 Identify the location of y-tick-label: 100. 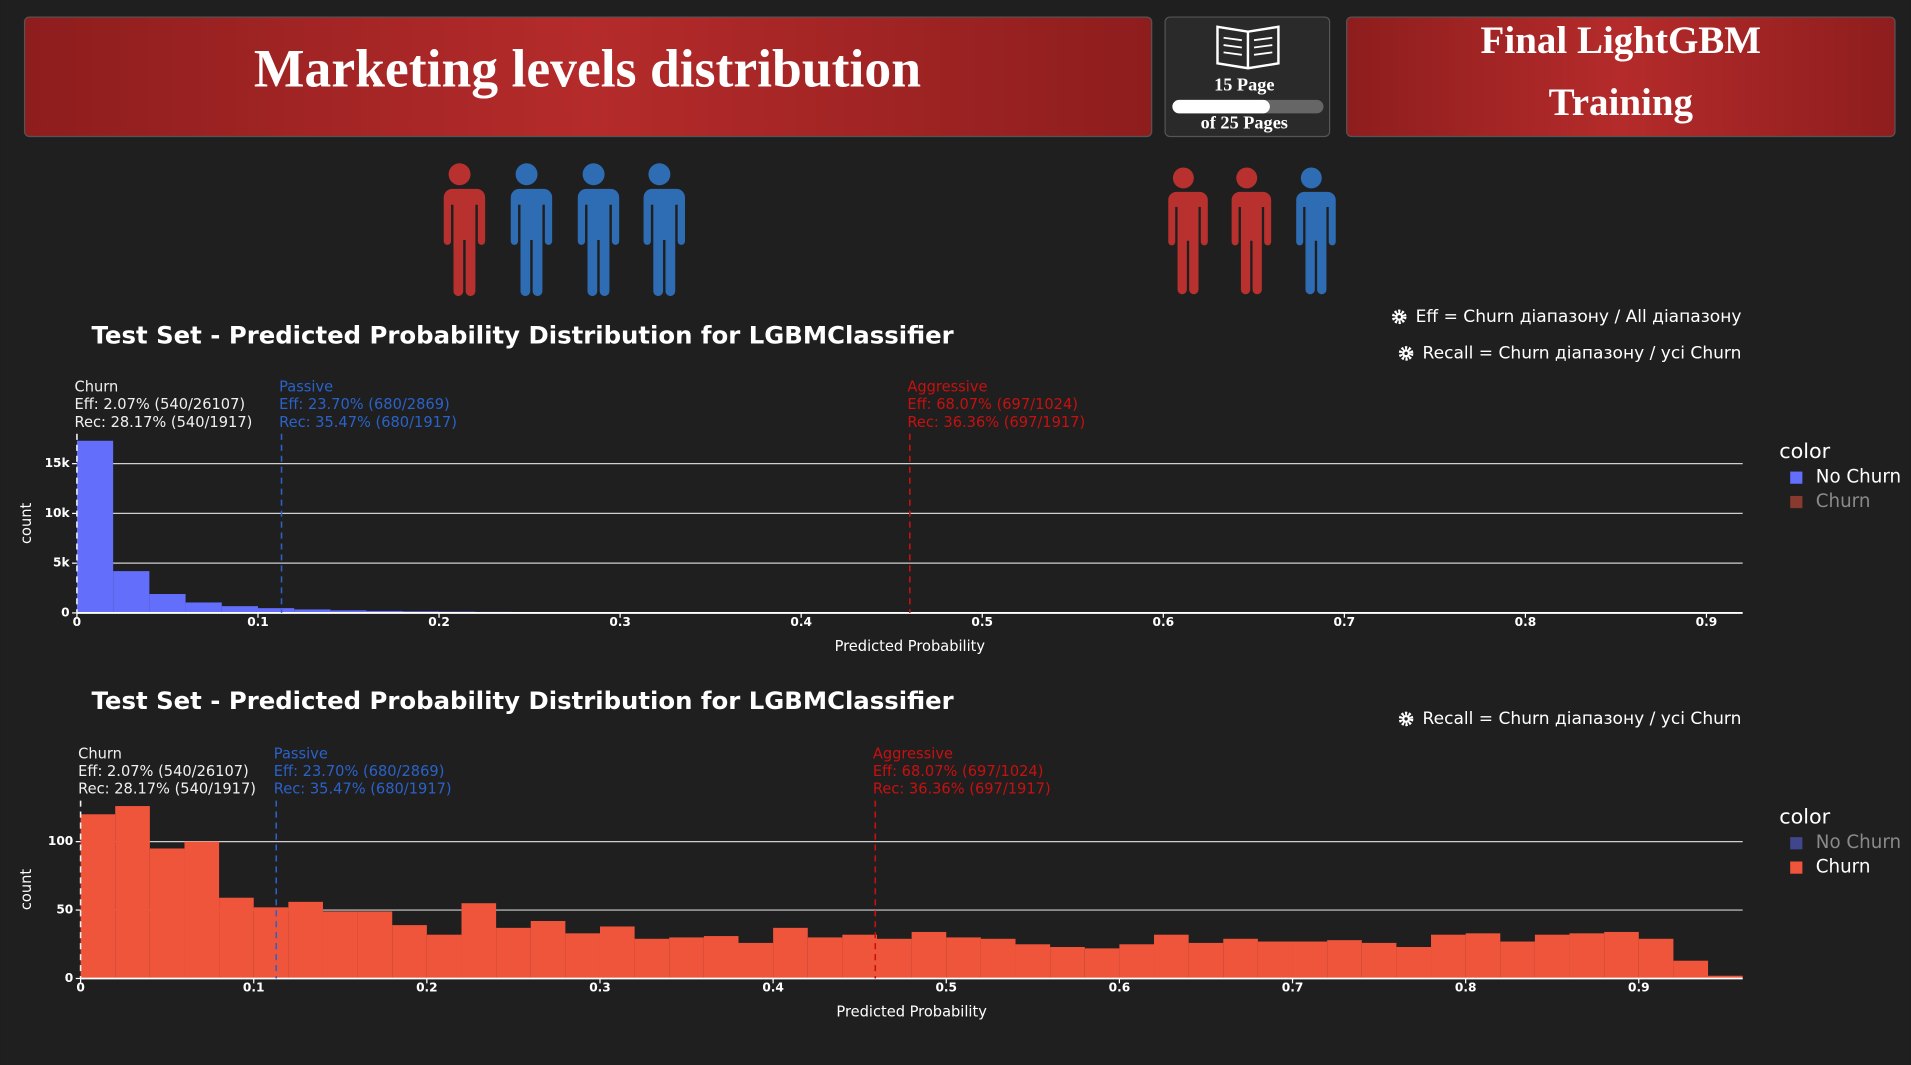
(60, 841).